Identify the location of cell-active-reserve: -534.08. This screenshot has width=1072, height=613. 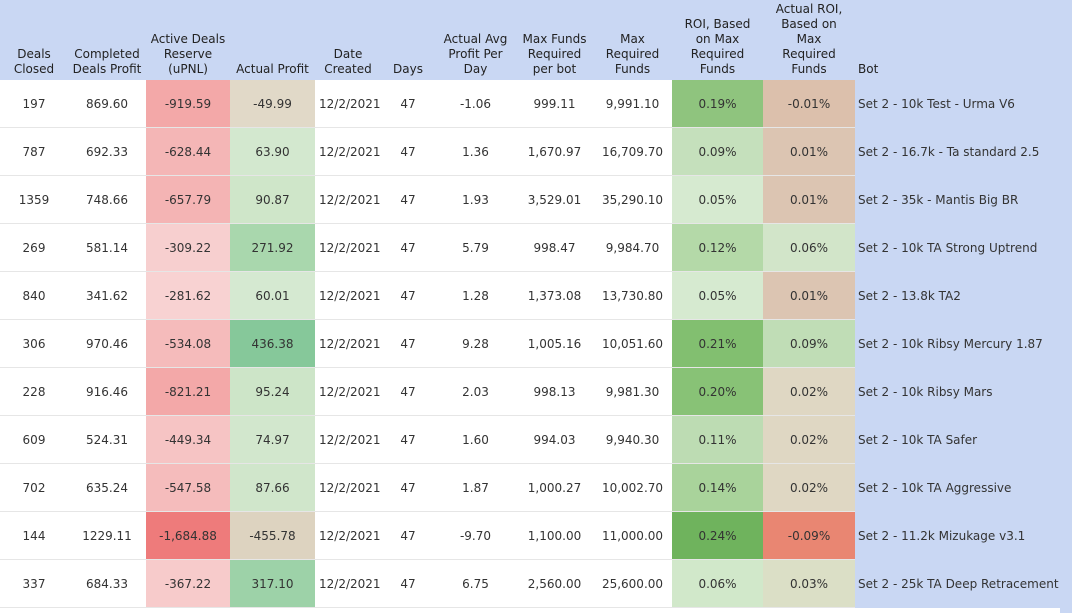
(188, 344).